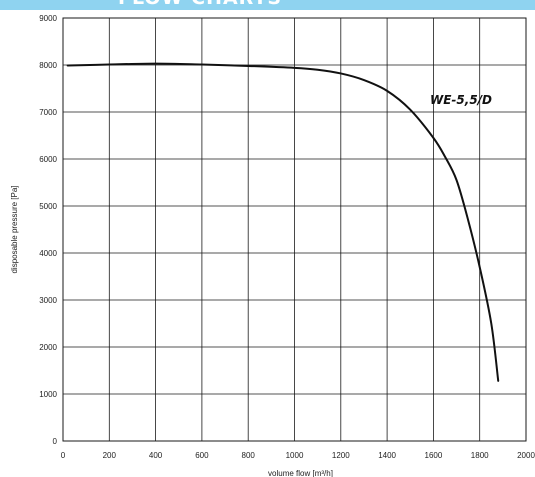  I want to click on y-tick-label: 0, so click(55, 441).